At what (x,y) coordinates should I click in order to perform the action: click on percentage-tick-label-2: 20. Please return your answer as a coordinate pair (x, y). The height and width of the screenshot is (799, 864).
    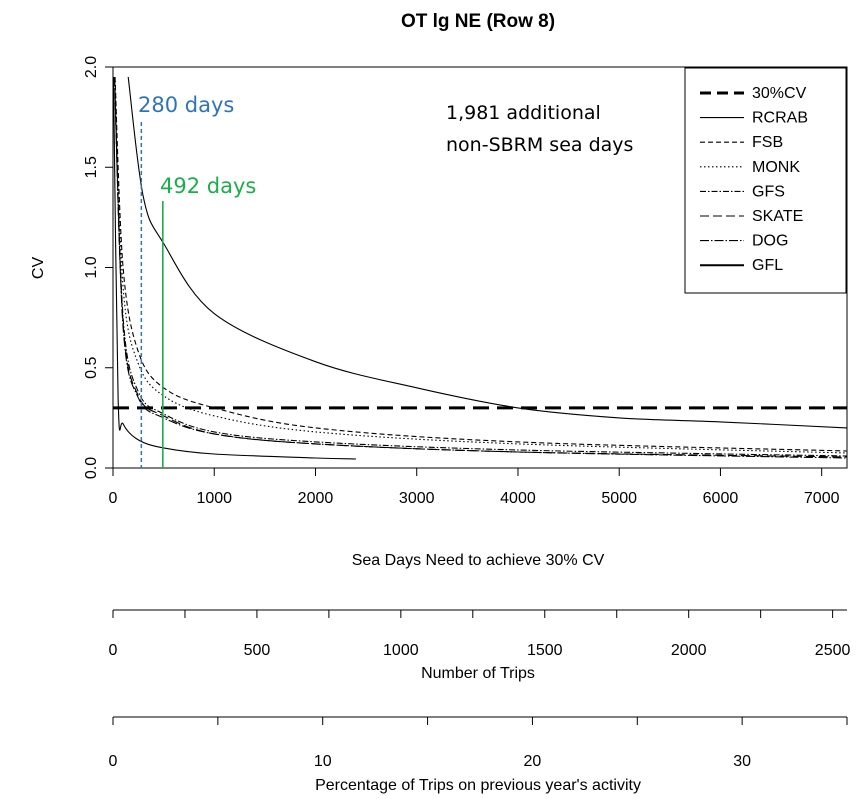
    Looking at the image, I should click on (533, 761).